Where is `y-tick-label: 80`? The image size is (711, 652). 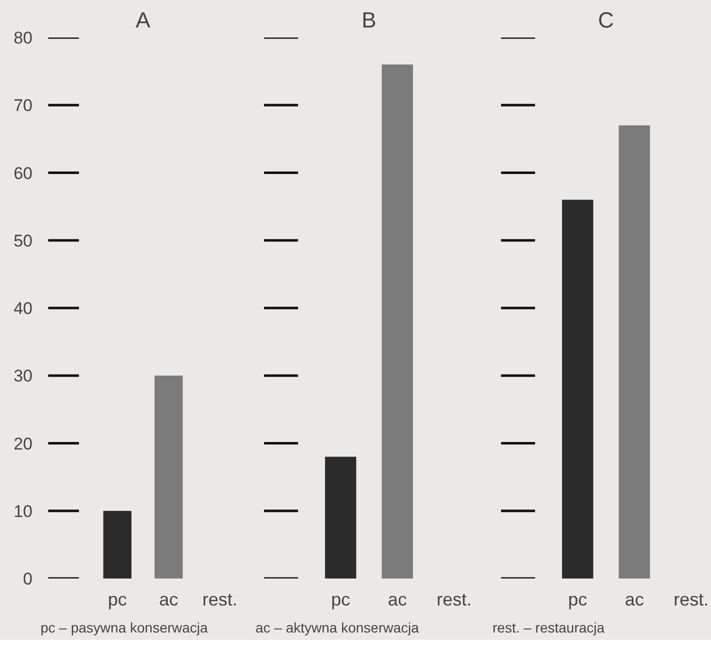 y-tick-label: 80 is located at coordinates (23, 38).